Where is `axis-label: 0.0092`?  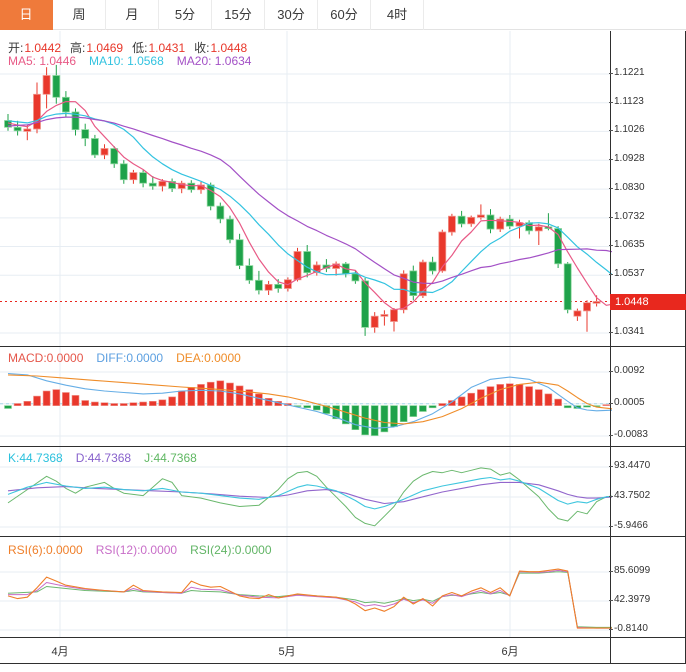 axis-label: 0.0092 is located at coordinates (627, 370).